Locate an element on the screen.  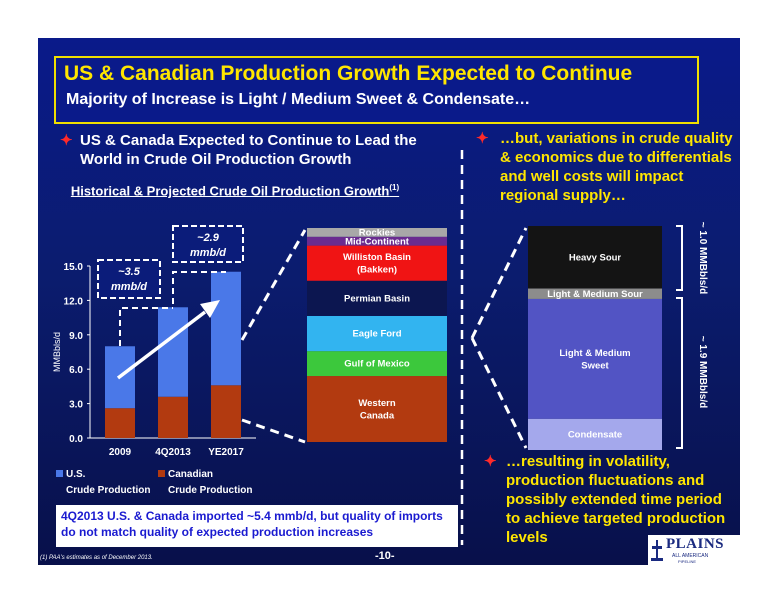
logo-line2: ALL AMERICAN is located at coordinates (690, 556).